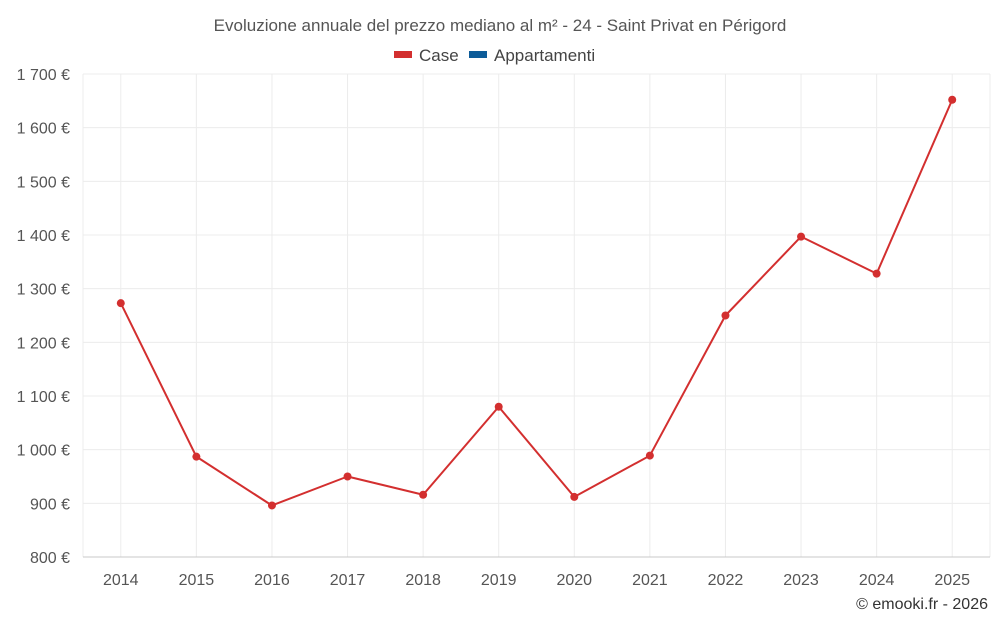 Image resolution: width=1000 pixels, height=625 pixels. I want to click on x-tick-label: 2019, so click(499, 580).